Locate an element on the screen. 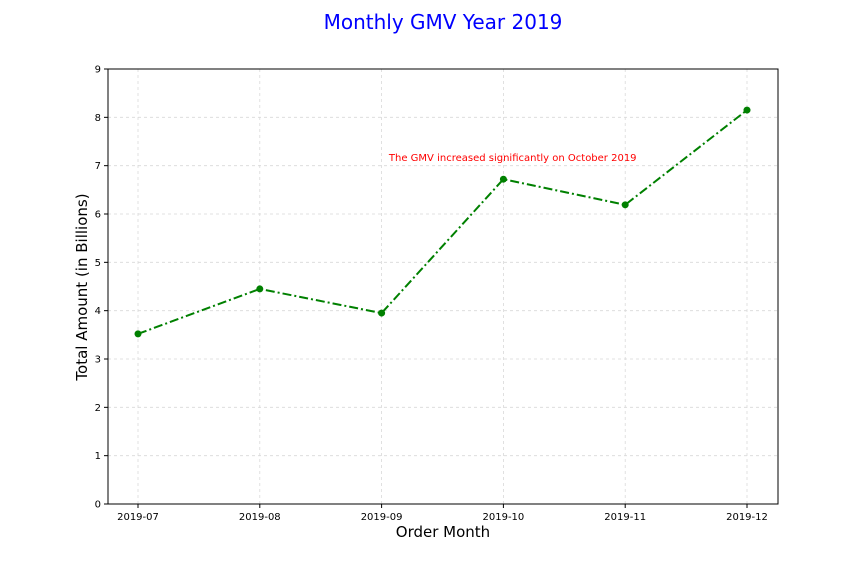  y-axis-label: Total Amount (in Billions) is located at coordinates (82, 287).